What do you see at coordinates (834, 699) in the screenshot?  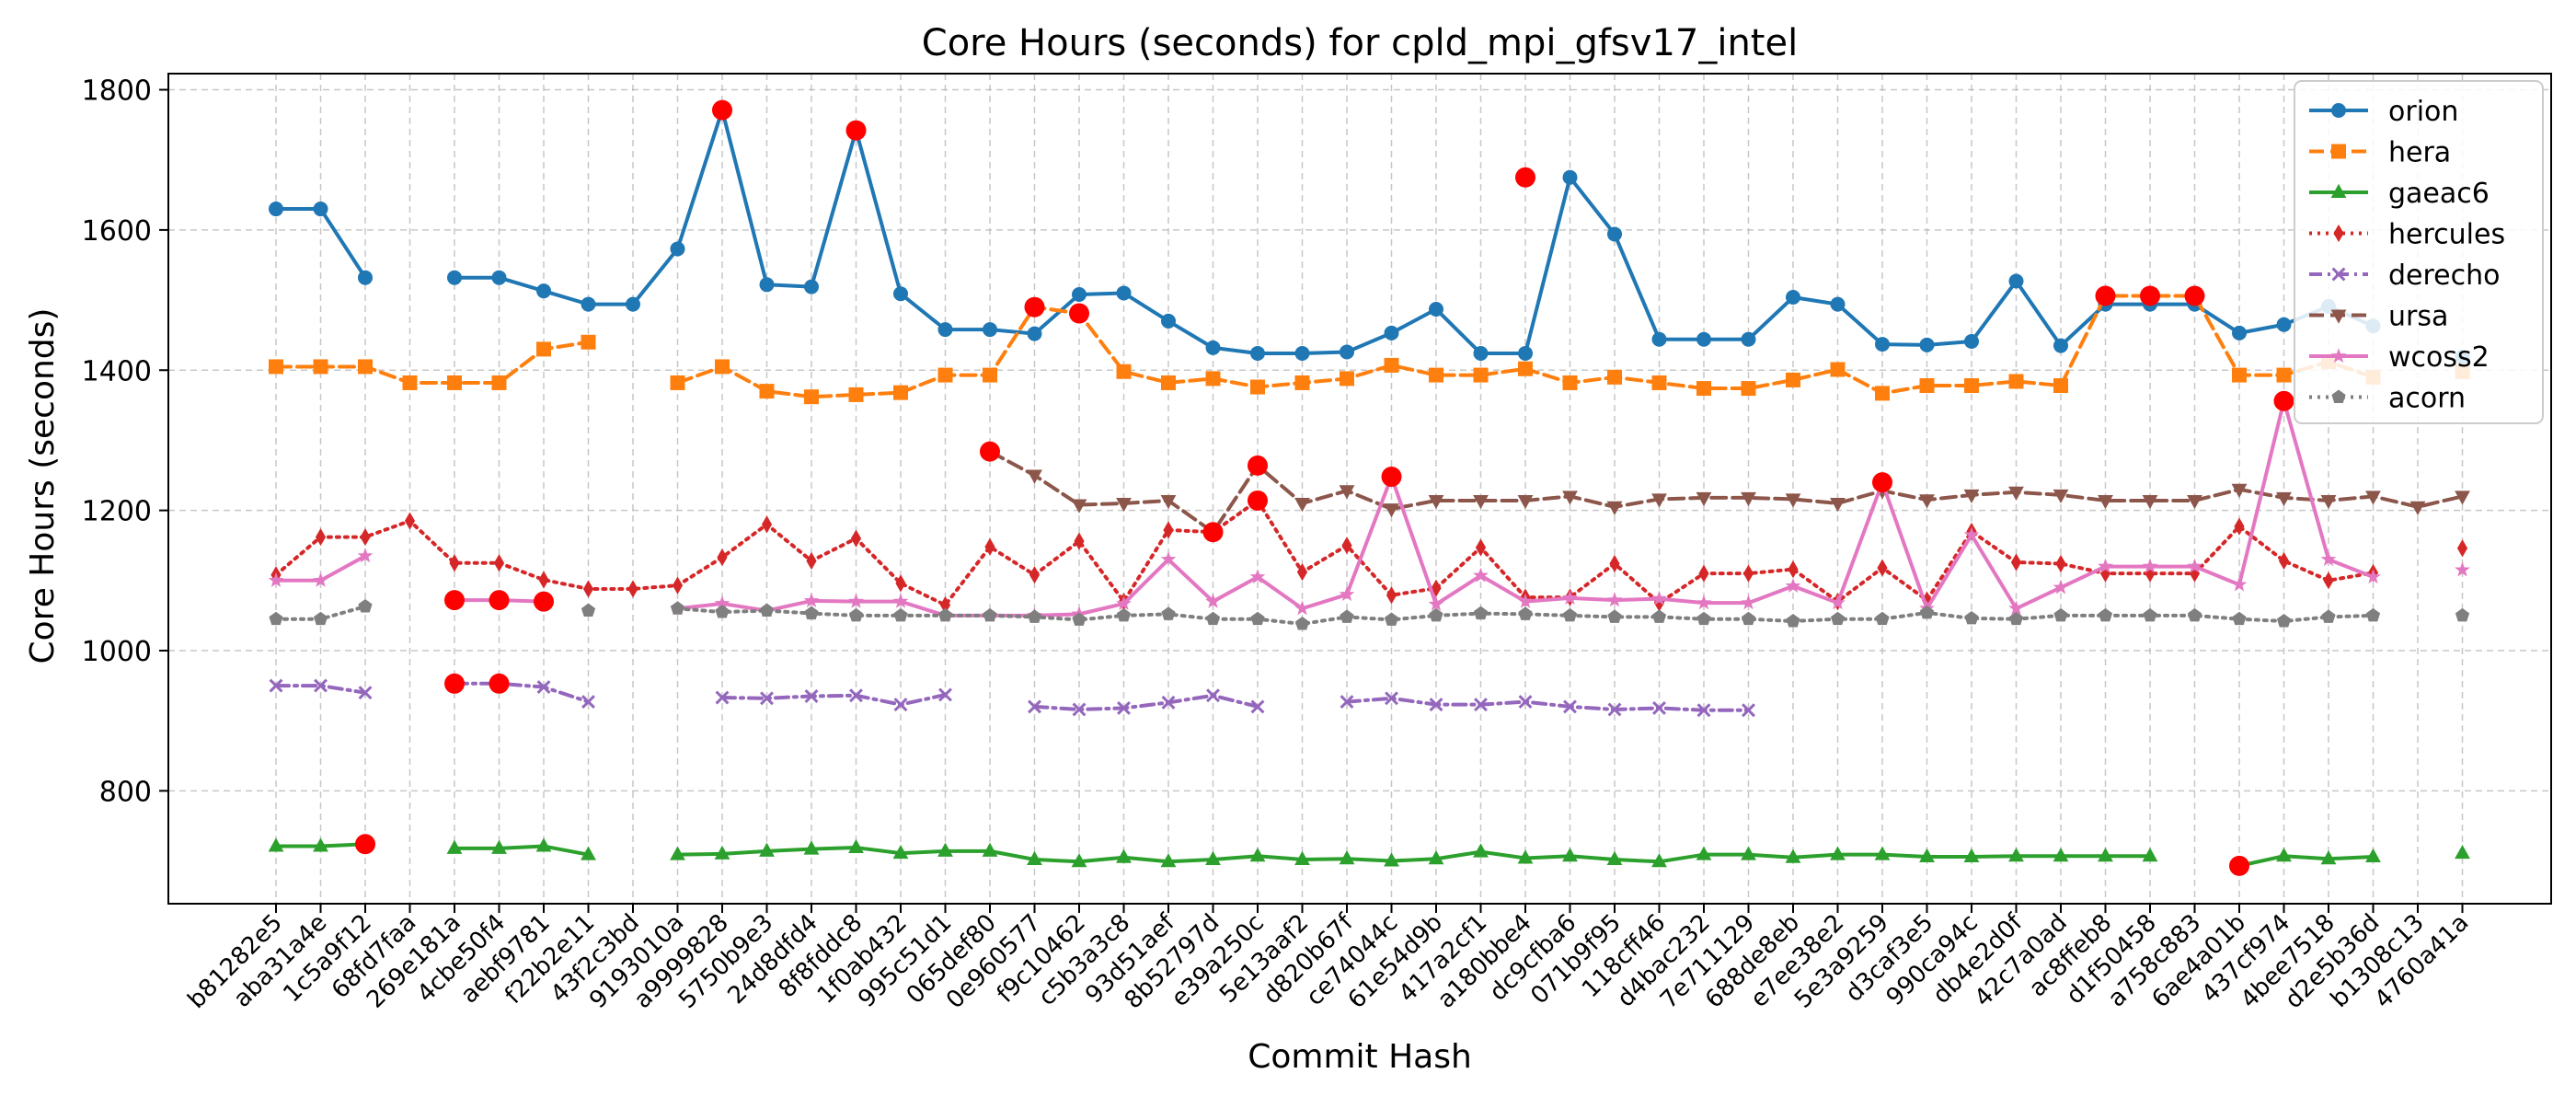 I see `series-line-derecho` at bounding box center [834, 699].